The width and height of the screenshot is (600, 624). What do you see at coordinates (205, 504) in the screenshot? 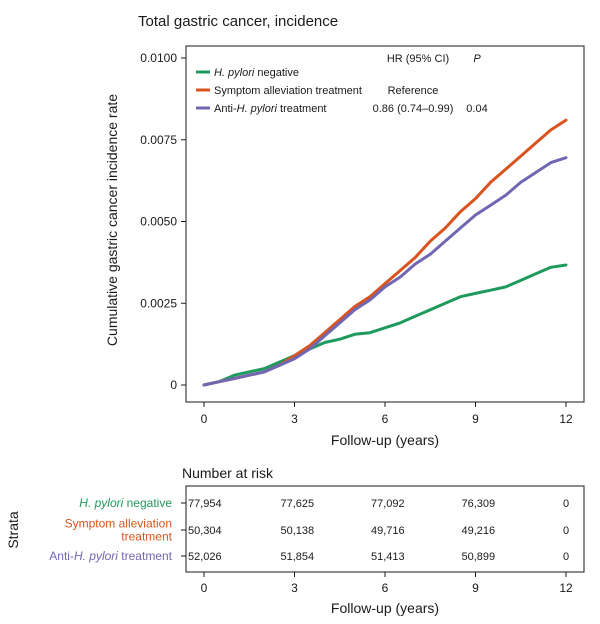
I see `risk-value: 77,954` at bounding box center [205, 504].